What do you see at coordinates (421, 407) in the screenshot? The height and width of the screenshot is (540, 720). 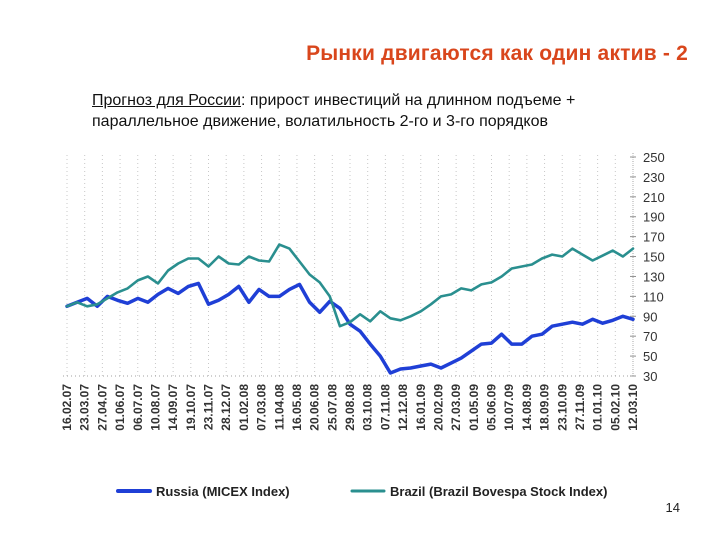 I see `x-tick-label: 16.01.09` at bounding box center [421, 407].